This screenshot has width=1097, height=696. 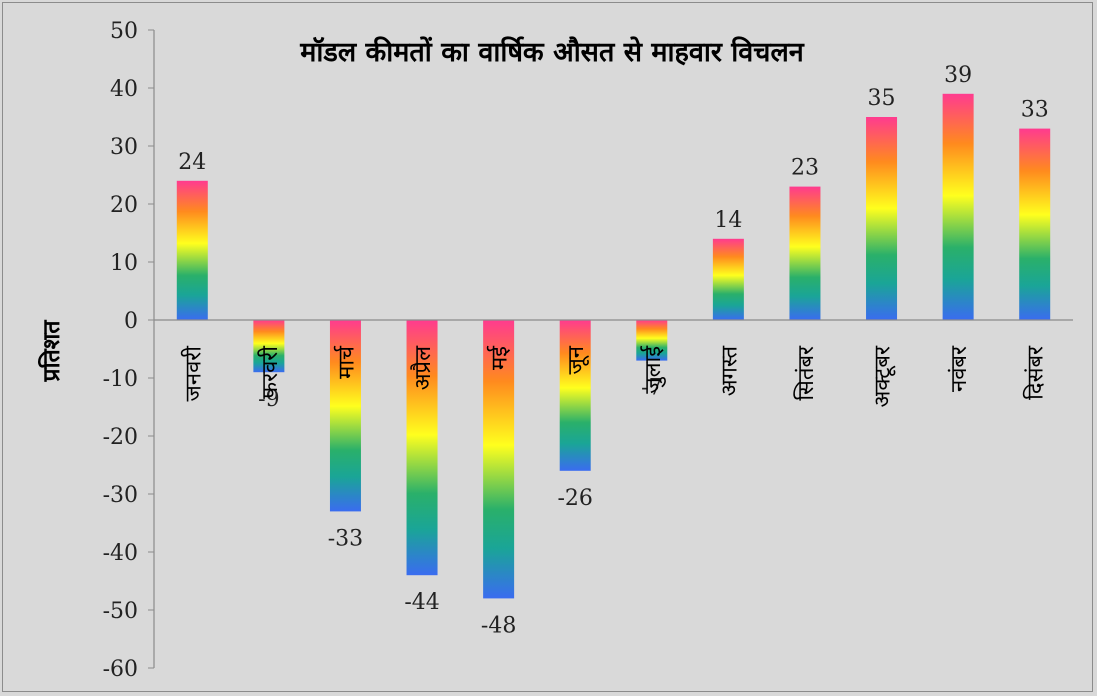 I want to click on y-tick-label: -50, so click(x=120, y=611).